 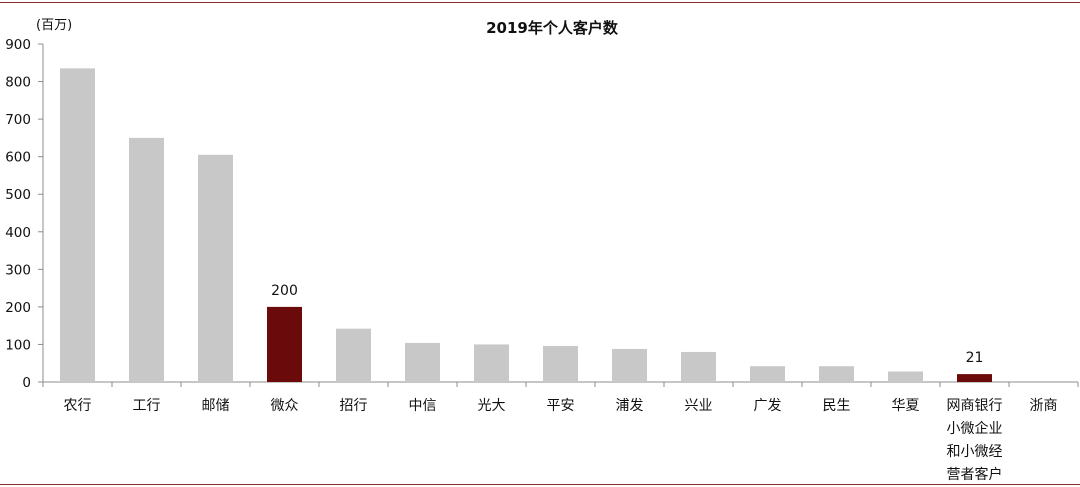 What do you see at coordinates (18, 345) in the screenshot?
I see `y-tick-label: 100` at bounding box center [18, 345].